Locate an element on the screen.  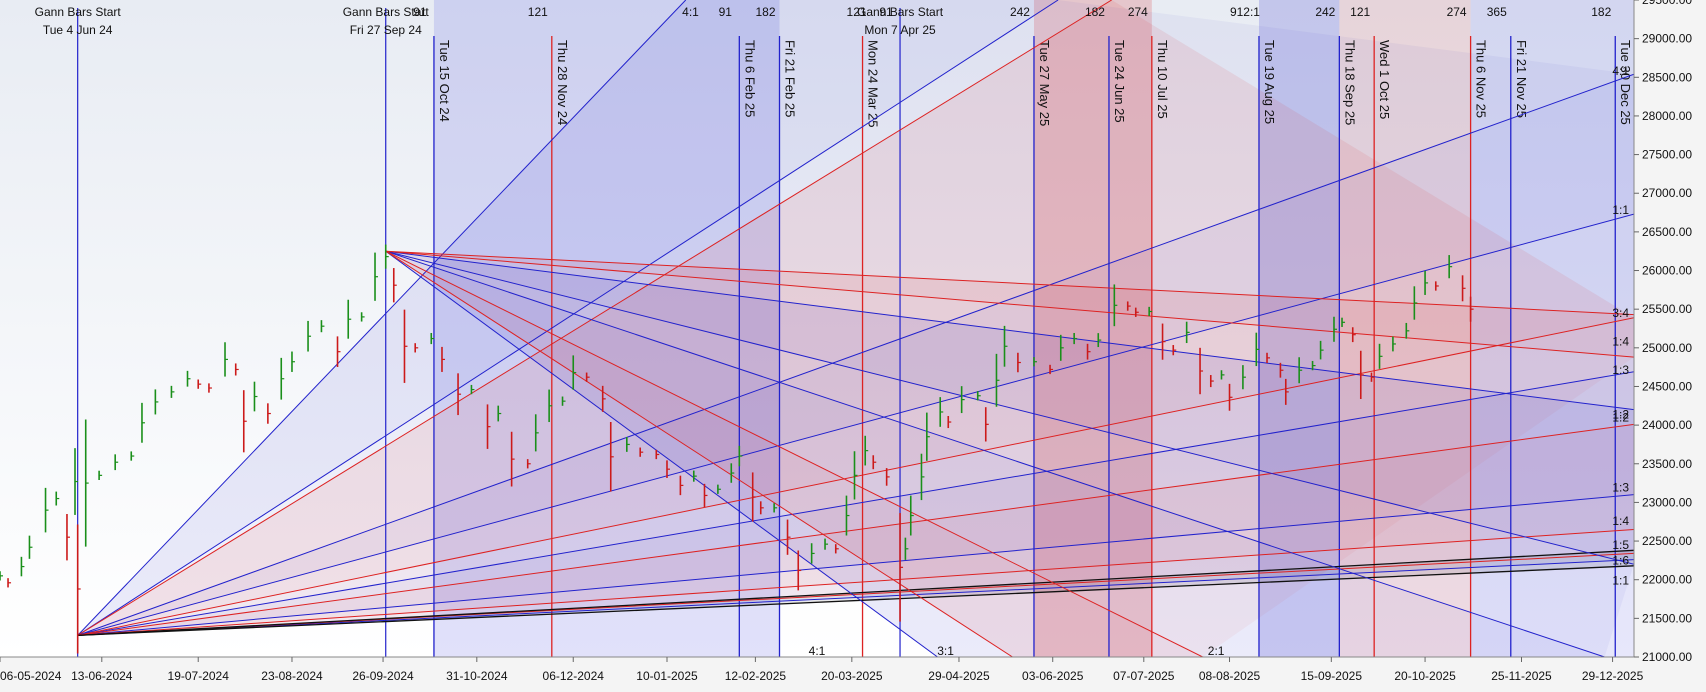
x-tick-label: 06-12-2024 is located at coordinates (574, 676).